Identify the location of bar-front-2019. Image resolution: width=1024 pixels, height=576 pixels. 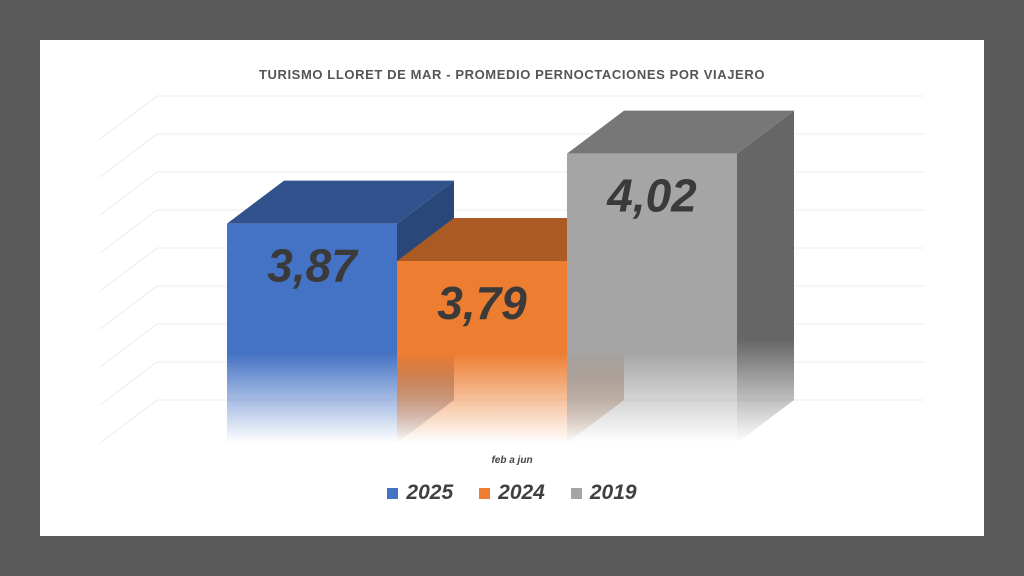
(652, 298).